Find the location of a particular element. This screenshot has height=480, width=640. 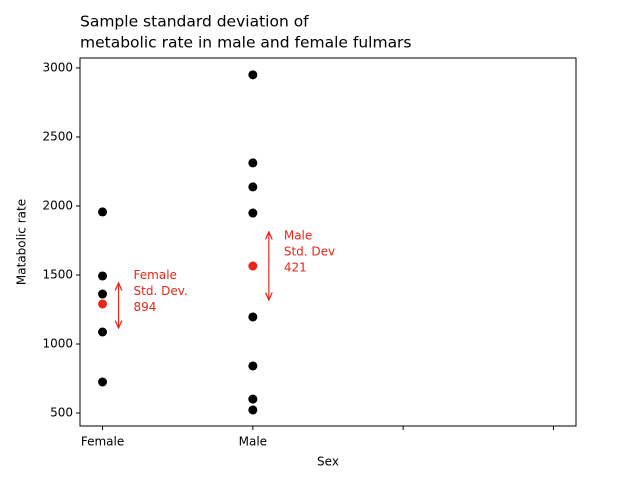

annotation-text: Male is located at coordinates (298, 235).